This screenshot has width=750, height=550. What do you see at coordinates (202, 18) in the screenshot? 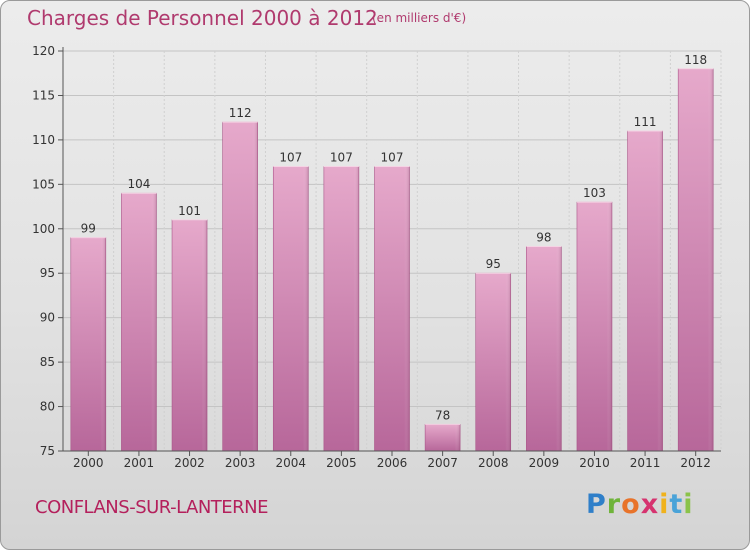
I see `chart-title: Charges de Personnel 2000 à 2012` at bounding box center [202, 18].